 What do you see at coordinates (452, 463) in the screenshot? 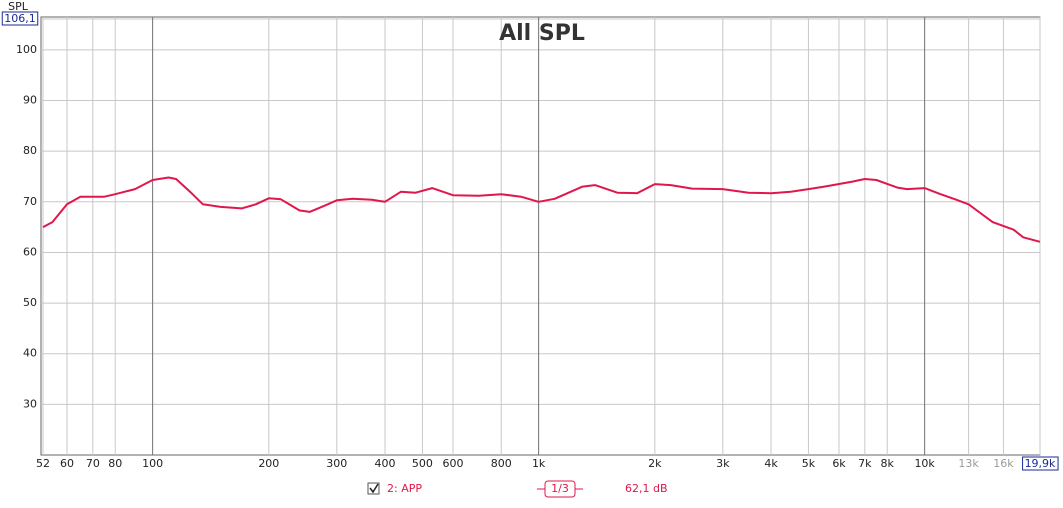
I see `x-tick-label: 600` at bounding box center [452, 463].